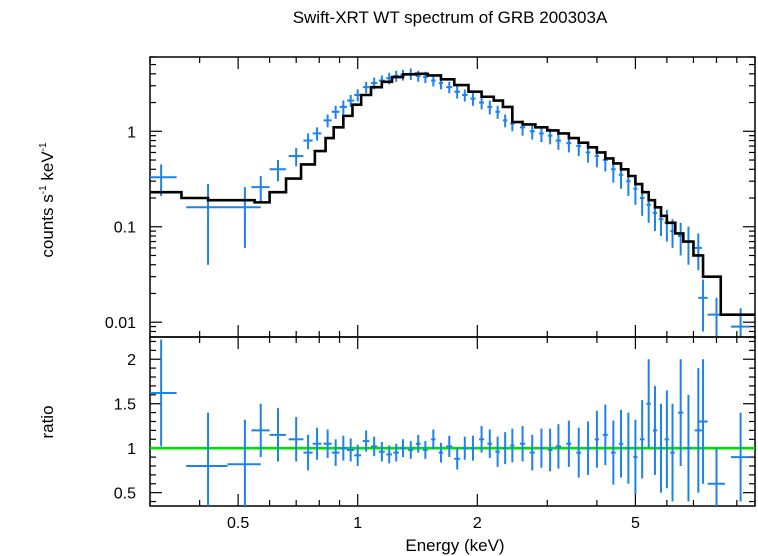 Image resolution: width=758 pixels, height=556 pixels. I want to click on spectrum-y-label: counts s-1 keV-1, so click(47, 200).